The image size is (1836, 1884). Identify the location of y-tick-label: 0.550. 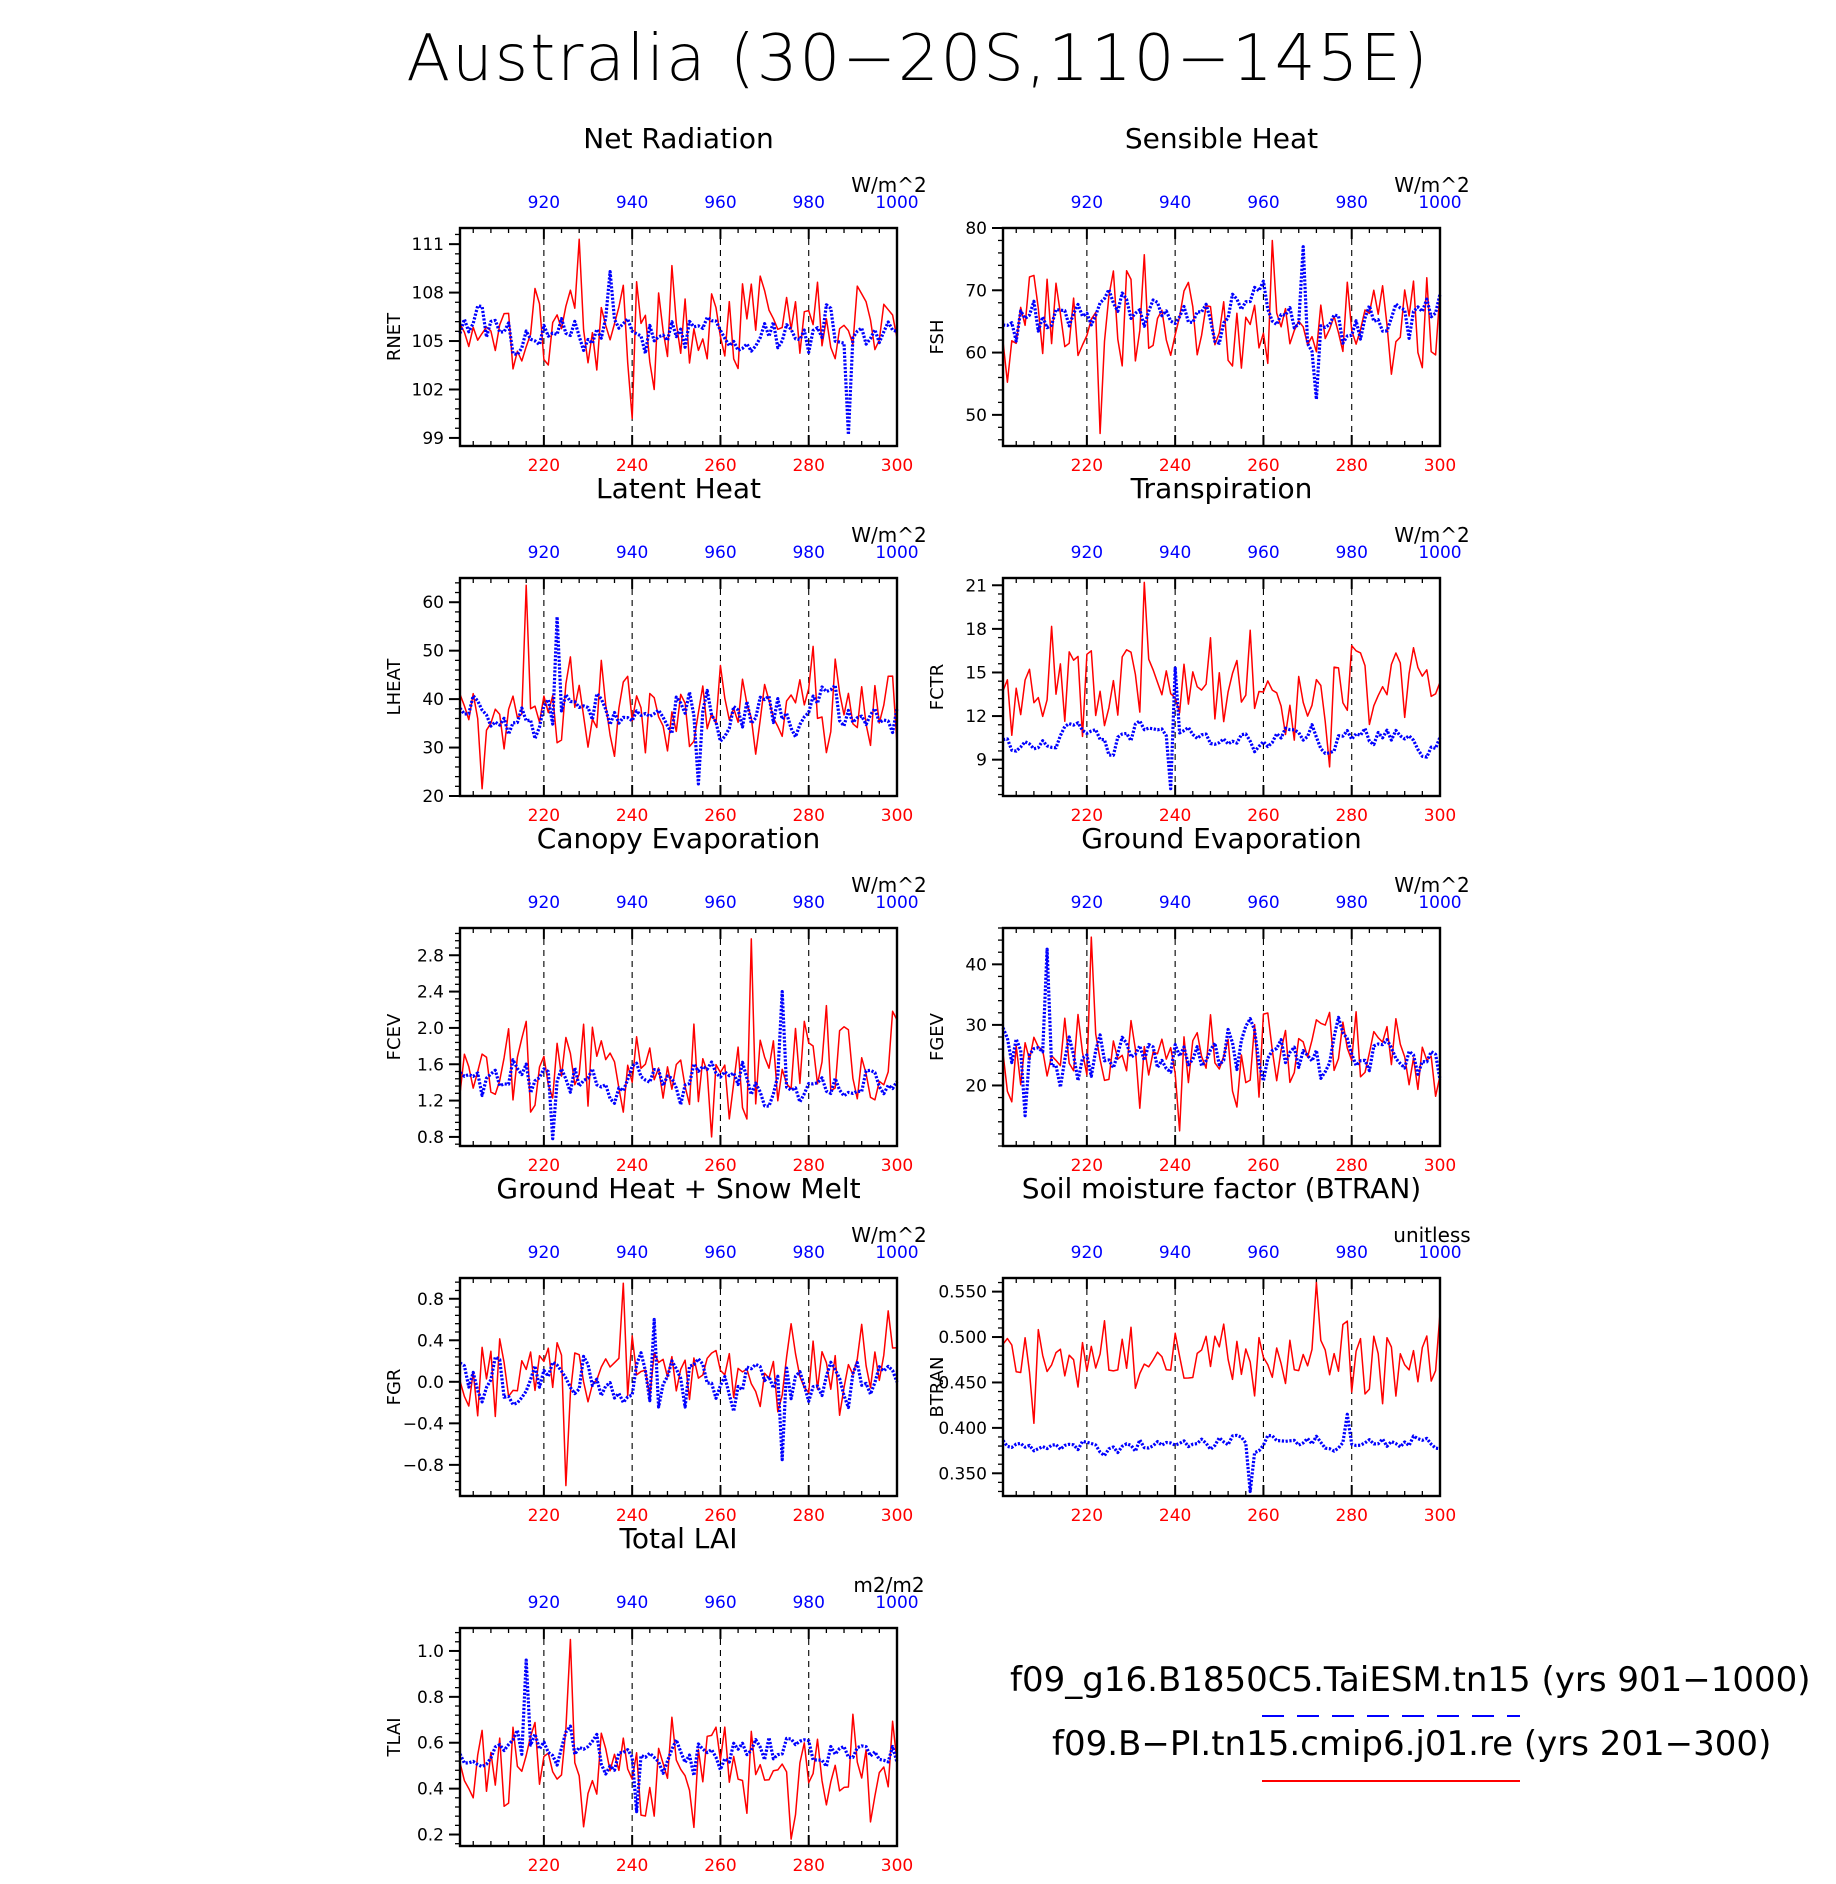
(962, 1293).